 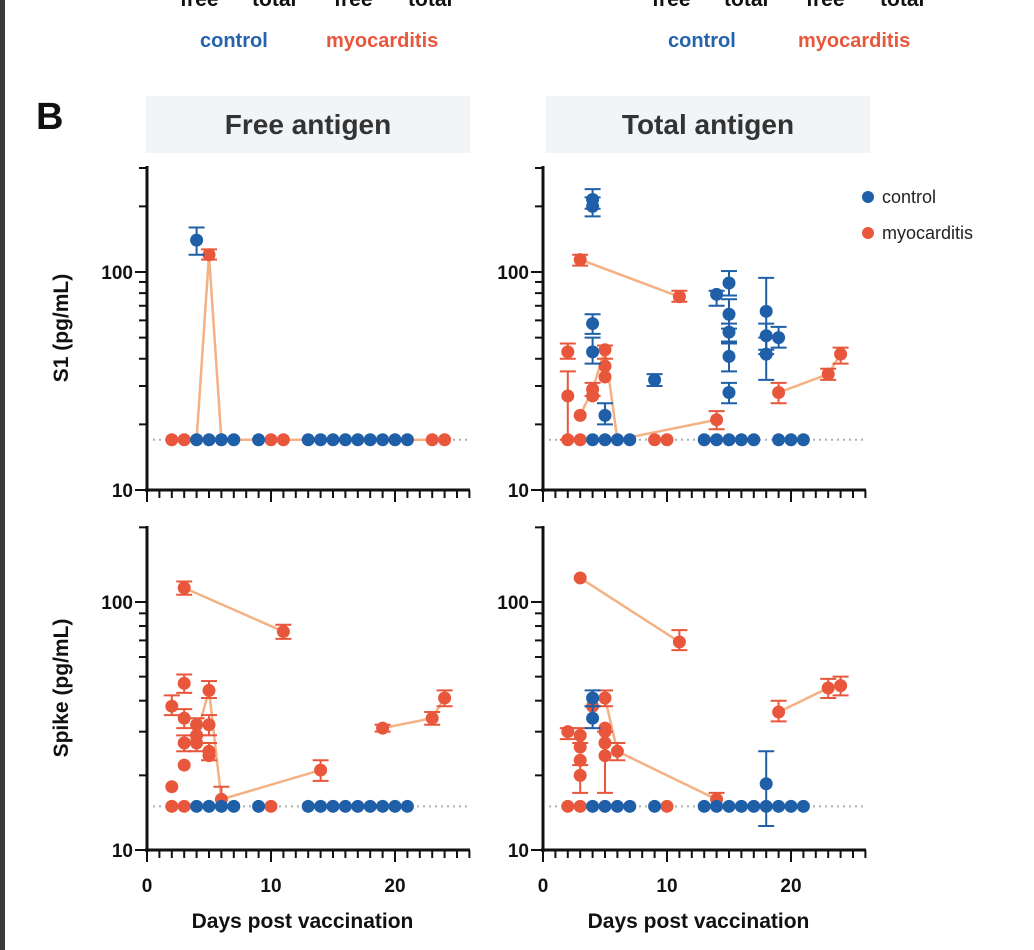 I want to click on panel-0: 10 100 S1 (pg/mL), so click(x=260, y=334).